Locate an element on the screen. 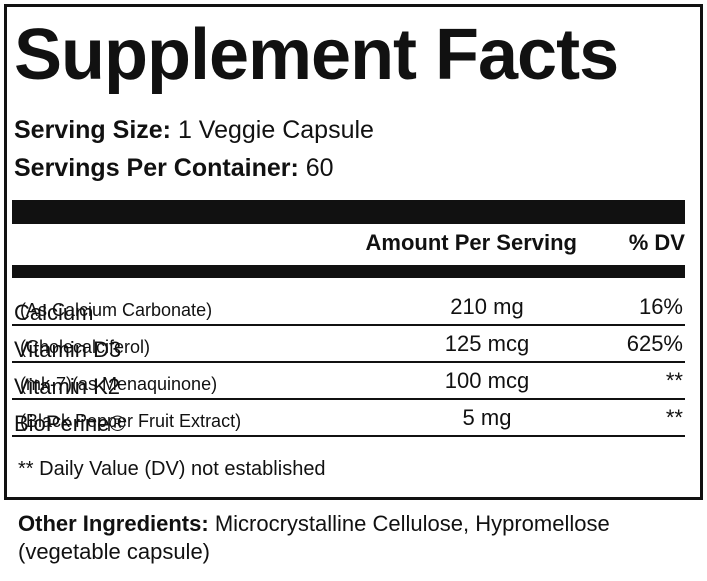 The width and height of the screenshot is (707, 581). serving-size: Serving Size: 1 Veggie Capsule is located at coordinates (194, 130).